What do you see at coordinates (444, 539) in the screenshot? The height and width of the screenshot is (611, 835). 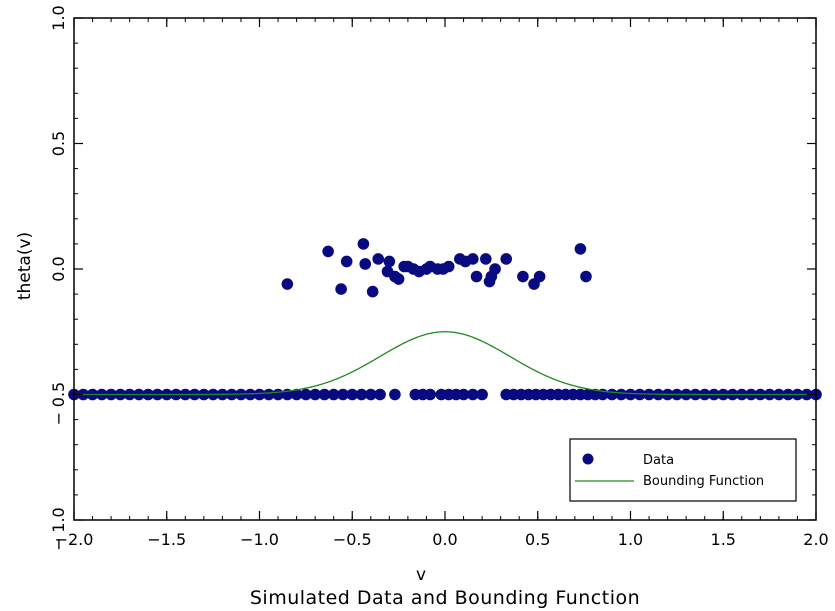 I see `x-tick-label: 0.0` at bounding box center [444, 539].